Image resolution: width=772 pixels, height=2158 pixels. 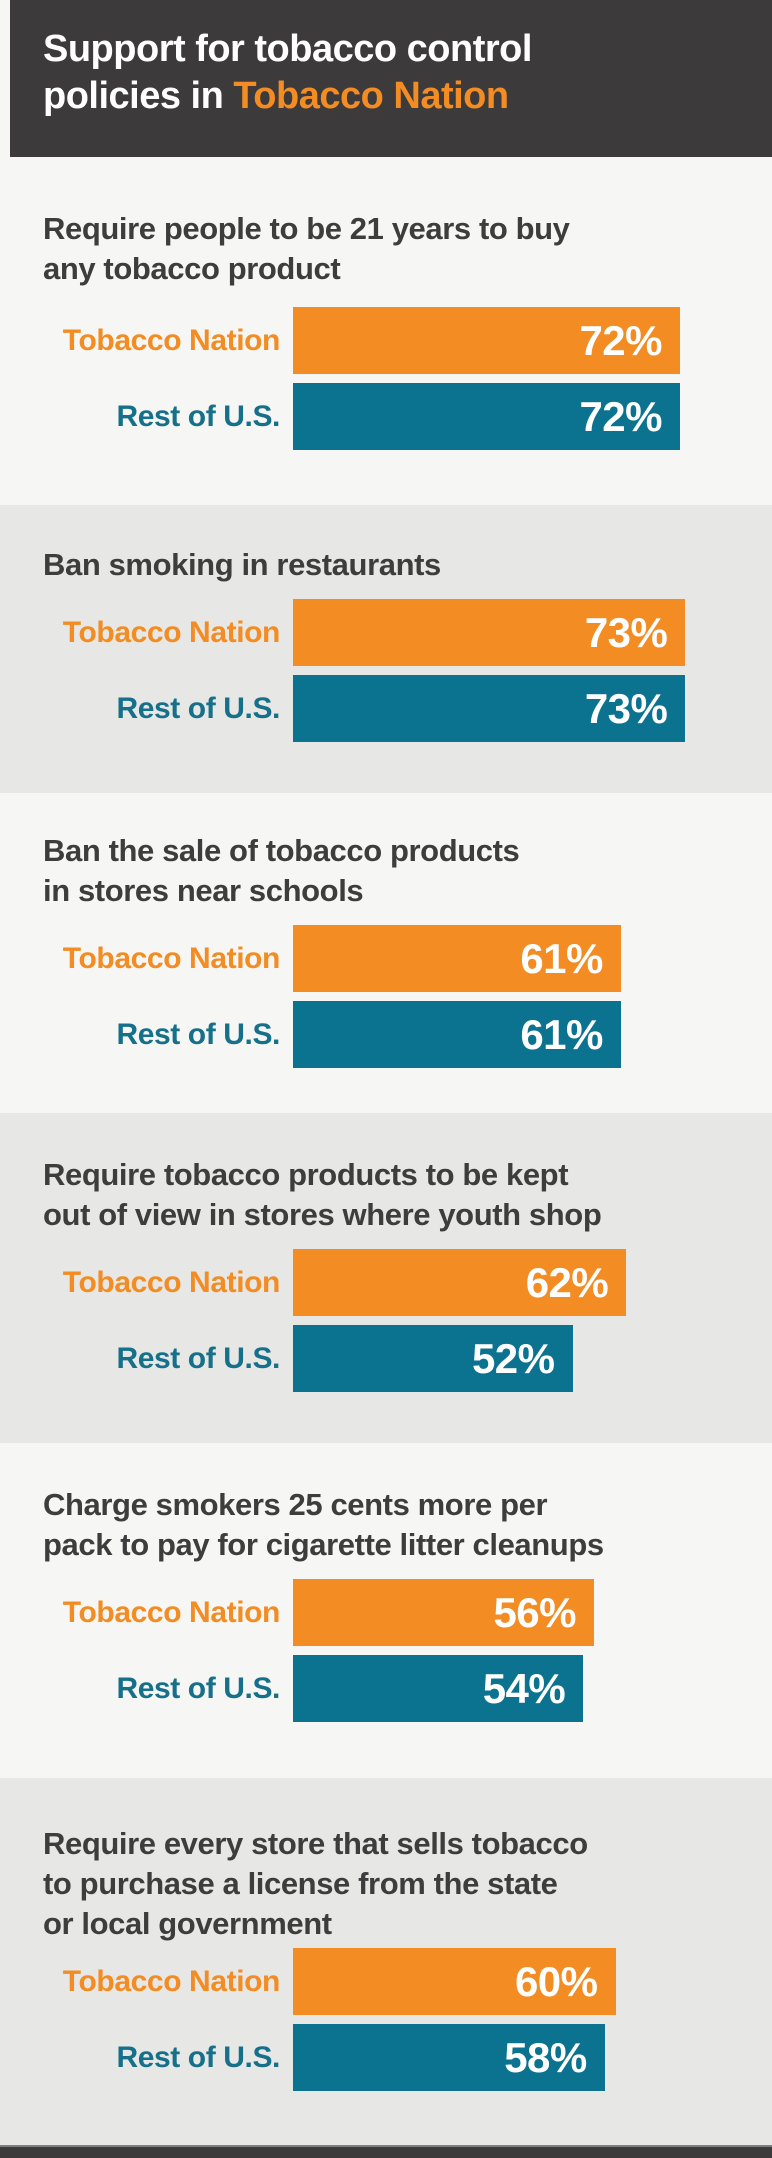 I want to click on bar-row: Rest of U.S. 52%, so click(x=386, y=1358).